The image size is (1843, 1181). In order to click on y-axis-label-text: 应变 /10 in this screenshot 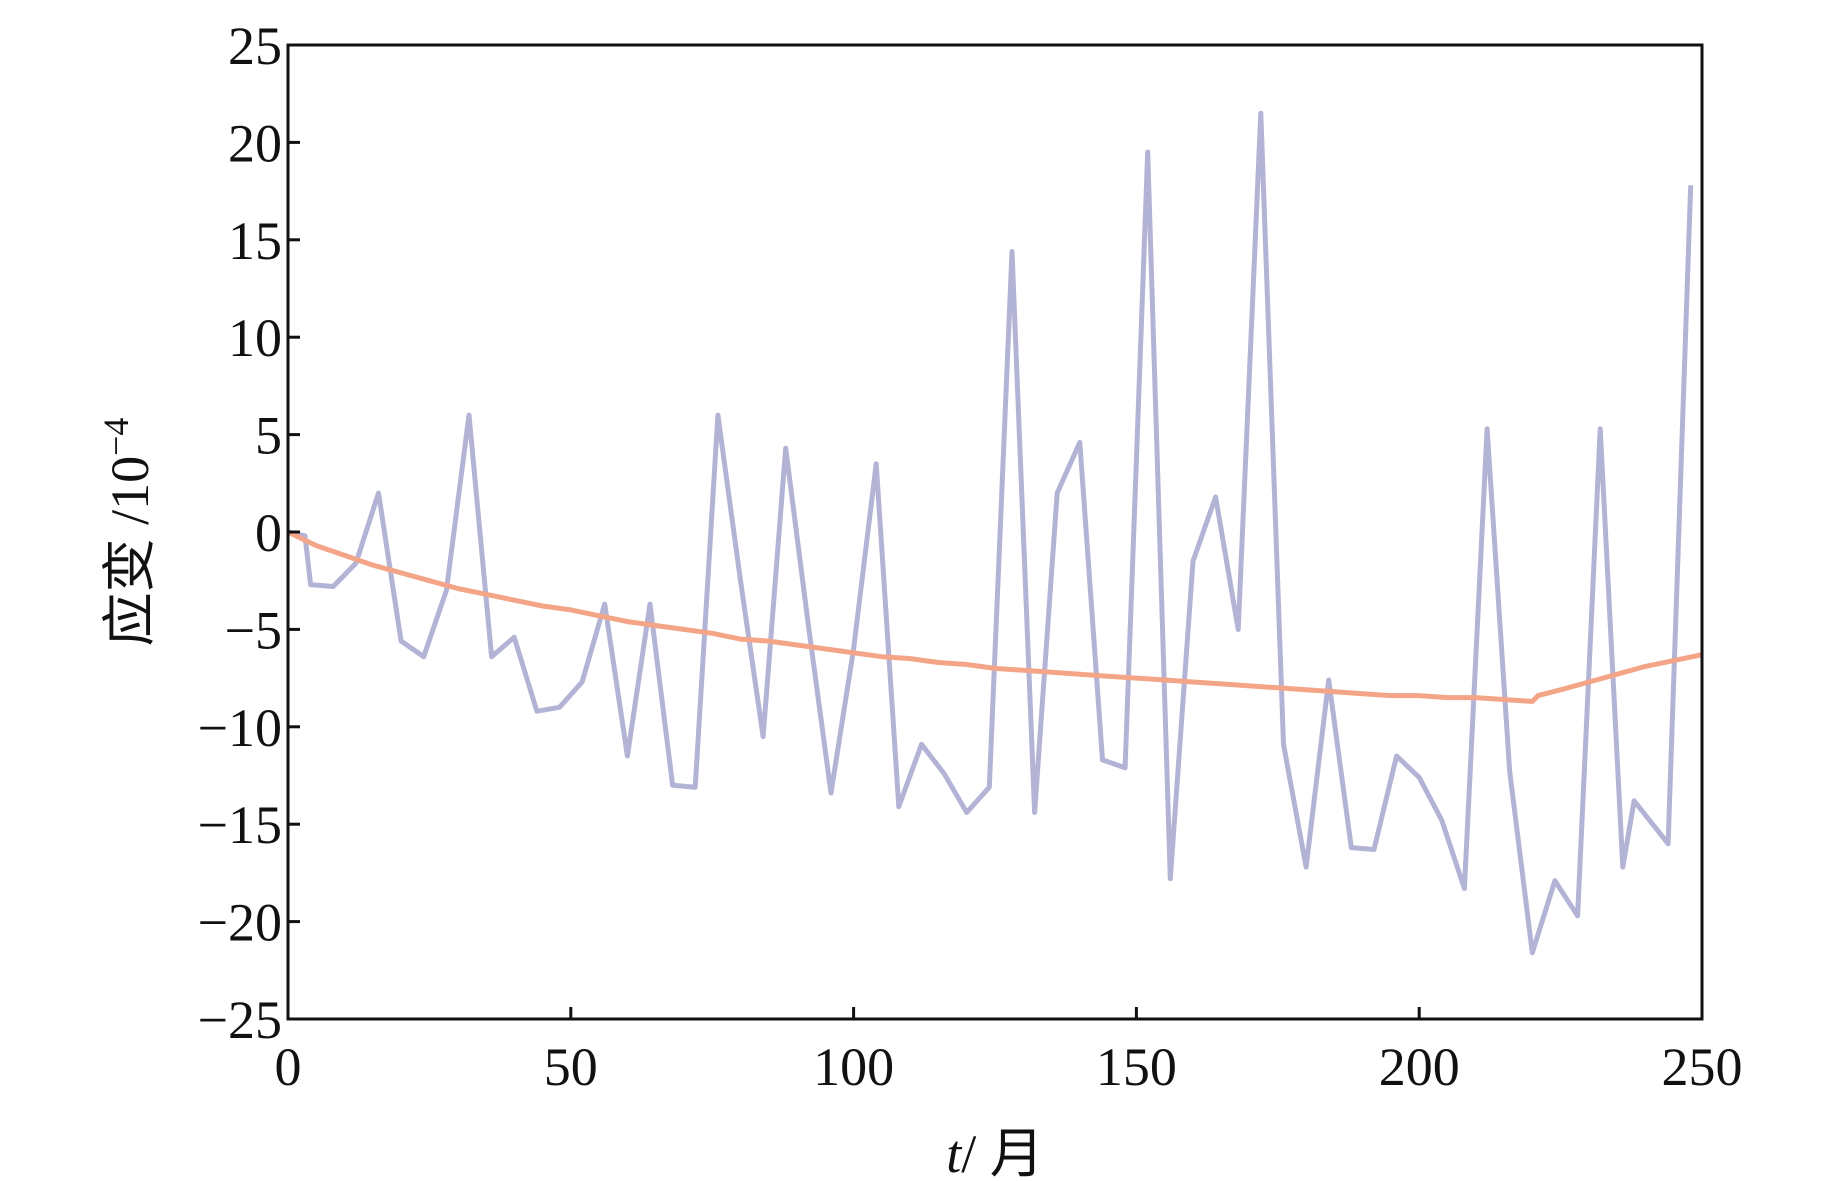, I will do `click(130, 551)`.